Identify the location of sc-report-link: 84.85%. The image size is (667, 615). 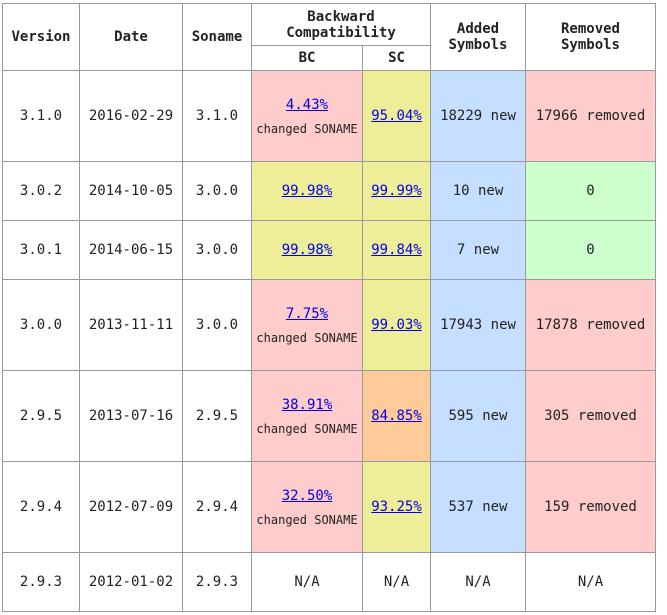
(396, 416).